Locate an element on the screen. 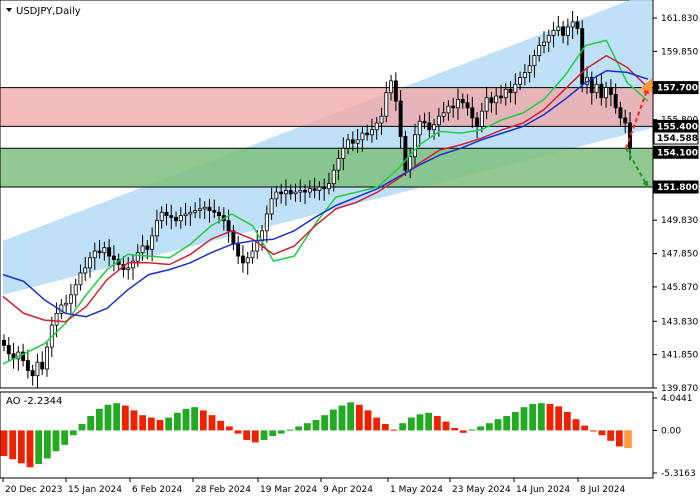 The width and height of the screenshot is (700, 500). chart-menu-triangle-icon is located at coordinates (9, 10).